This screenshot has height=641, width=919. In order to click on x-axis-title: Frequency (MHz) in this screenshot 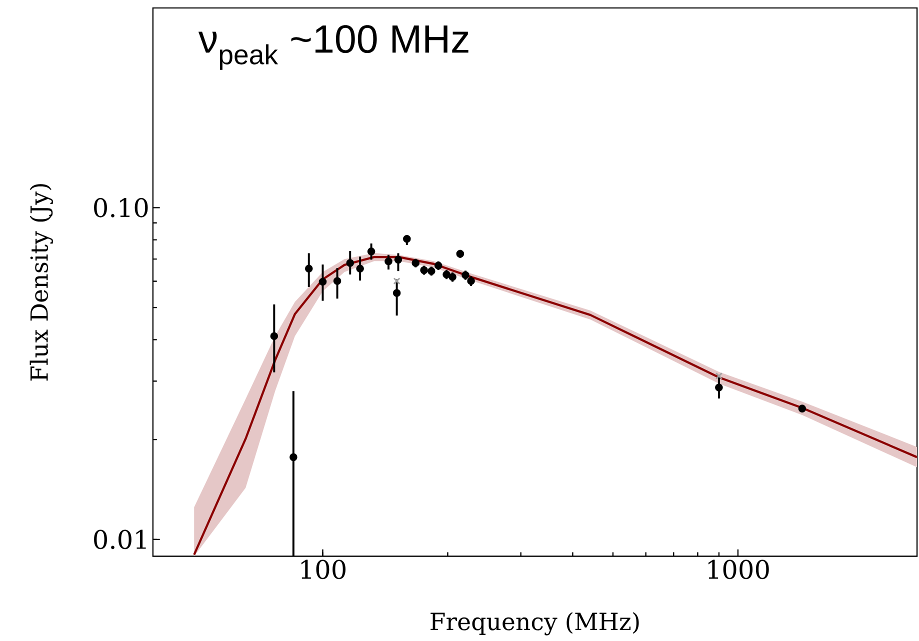, I will do `click(534, 624)`.